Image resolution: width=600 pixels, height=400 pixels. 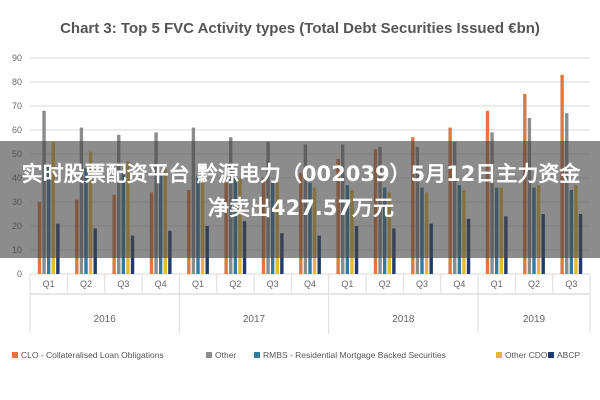 What do you see at coordinates (17, 106) in the screenshot?
I see `y-tick-label: 70` at bounding box center [17, 106].